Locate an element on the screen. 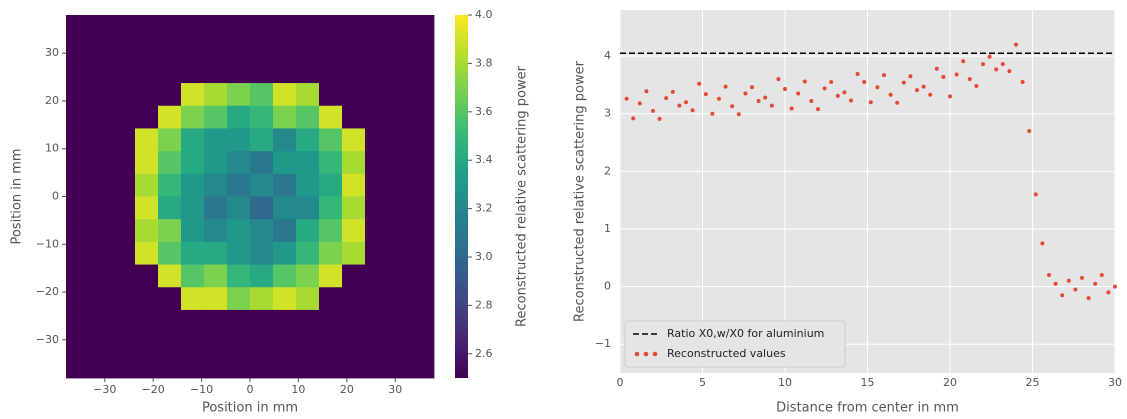  legend-swatch is located at coordinates (646, 354).